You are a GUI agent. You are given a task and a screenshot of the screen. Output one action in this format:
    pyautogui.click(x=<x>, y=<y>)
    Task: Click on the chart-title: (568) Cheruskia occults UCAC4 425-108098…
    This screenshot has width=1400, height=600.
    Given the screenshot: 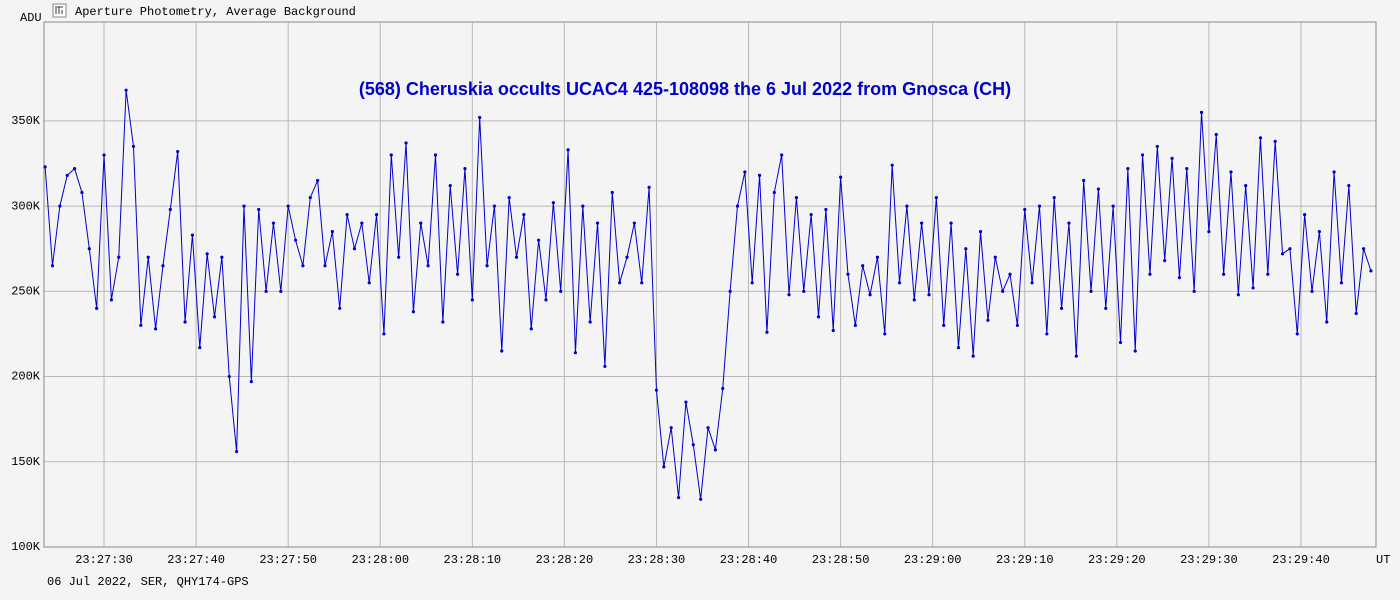 What is the action you would take?
    pyautogui.click(x=685, y=89)
    